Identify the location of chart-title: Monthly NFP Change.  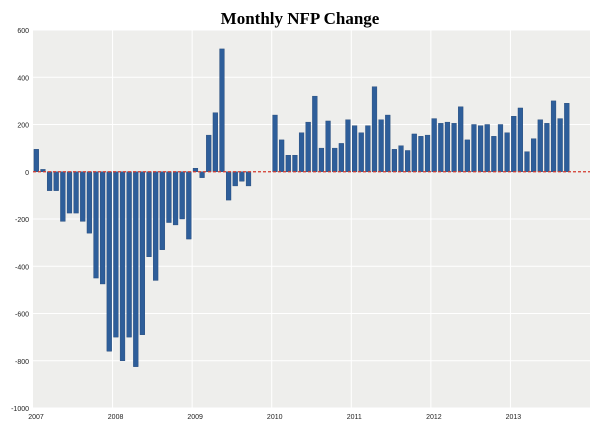
(300, 18).